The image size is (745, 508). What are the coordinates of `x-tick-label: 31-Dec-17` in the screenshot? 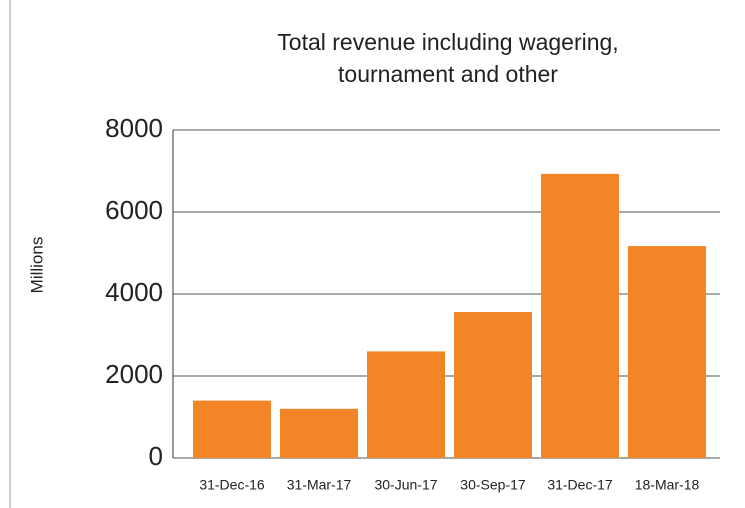 It's located at (580, 485).